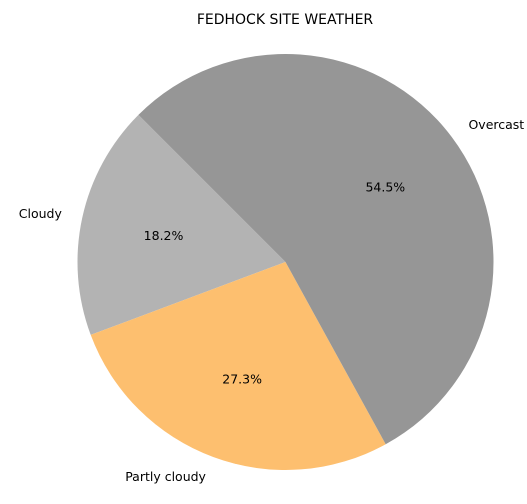 The image size is (527, 504). What do you see at coordinates (285, 20) in the screenshot?
I see `chart-title: FEDHOCK SITE WEATHER` at bounding box center [285, 20].